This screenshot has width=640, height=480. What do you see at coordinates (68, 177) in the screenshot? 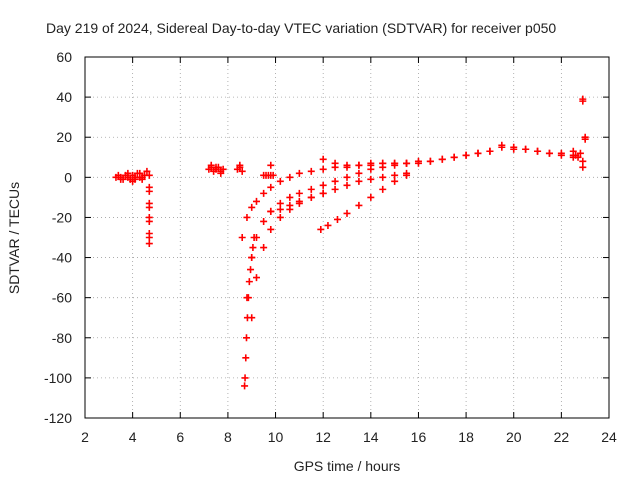
I see `y-tick-label: 0` at bounding box center [68, 177].